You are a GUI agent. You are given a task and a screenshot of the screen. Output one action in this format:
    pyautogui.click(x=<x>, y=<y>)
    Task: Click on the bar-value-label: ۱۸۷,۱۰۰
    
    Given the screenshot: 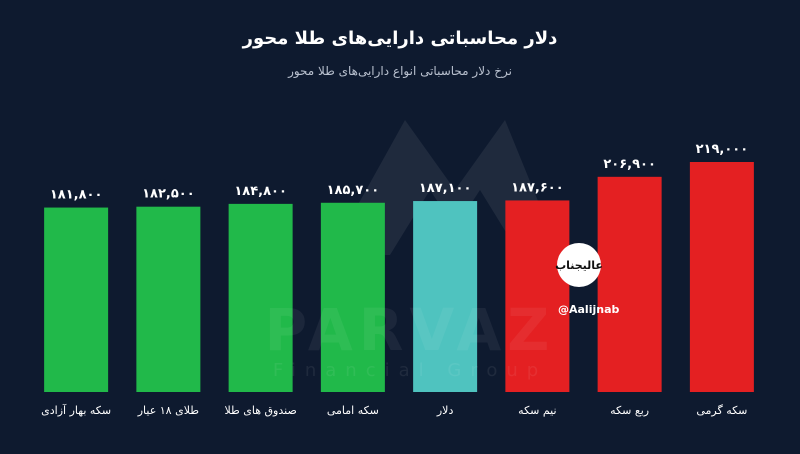 What is the action you would take?
    pyautogui.click(x=445, y=188)
    